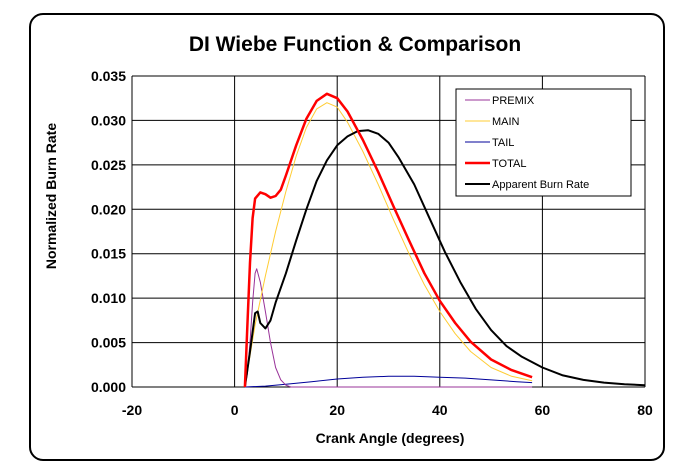 This screenshot has height=474, width=693. What do you see at coordinates (108, 120) in the screenshot?
I see `y-tick-label: 0.030` at bounding box center [108, 120].